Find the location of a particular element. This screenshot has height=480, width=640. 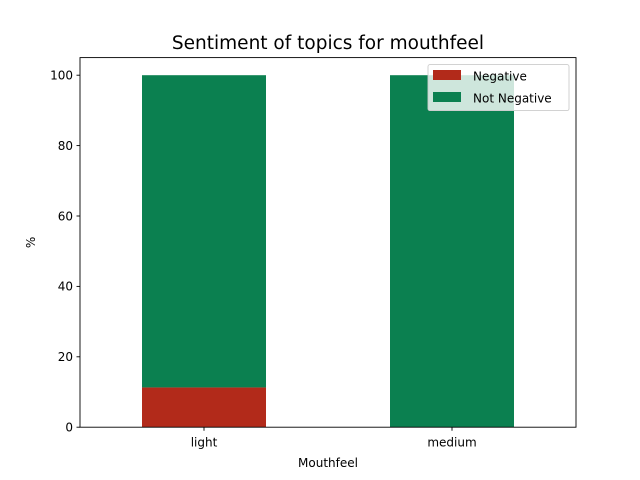

bar-light-negative is located at coordinates (204, 407).